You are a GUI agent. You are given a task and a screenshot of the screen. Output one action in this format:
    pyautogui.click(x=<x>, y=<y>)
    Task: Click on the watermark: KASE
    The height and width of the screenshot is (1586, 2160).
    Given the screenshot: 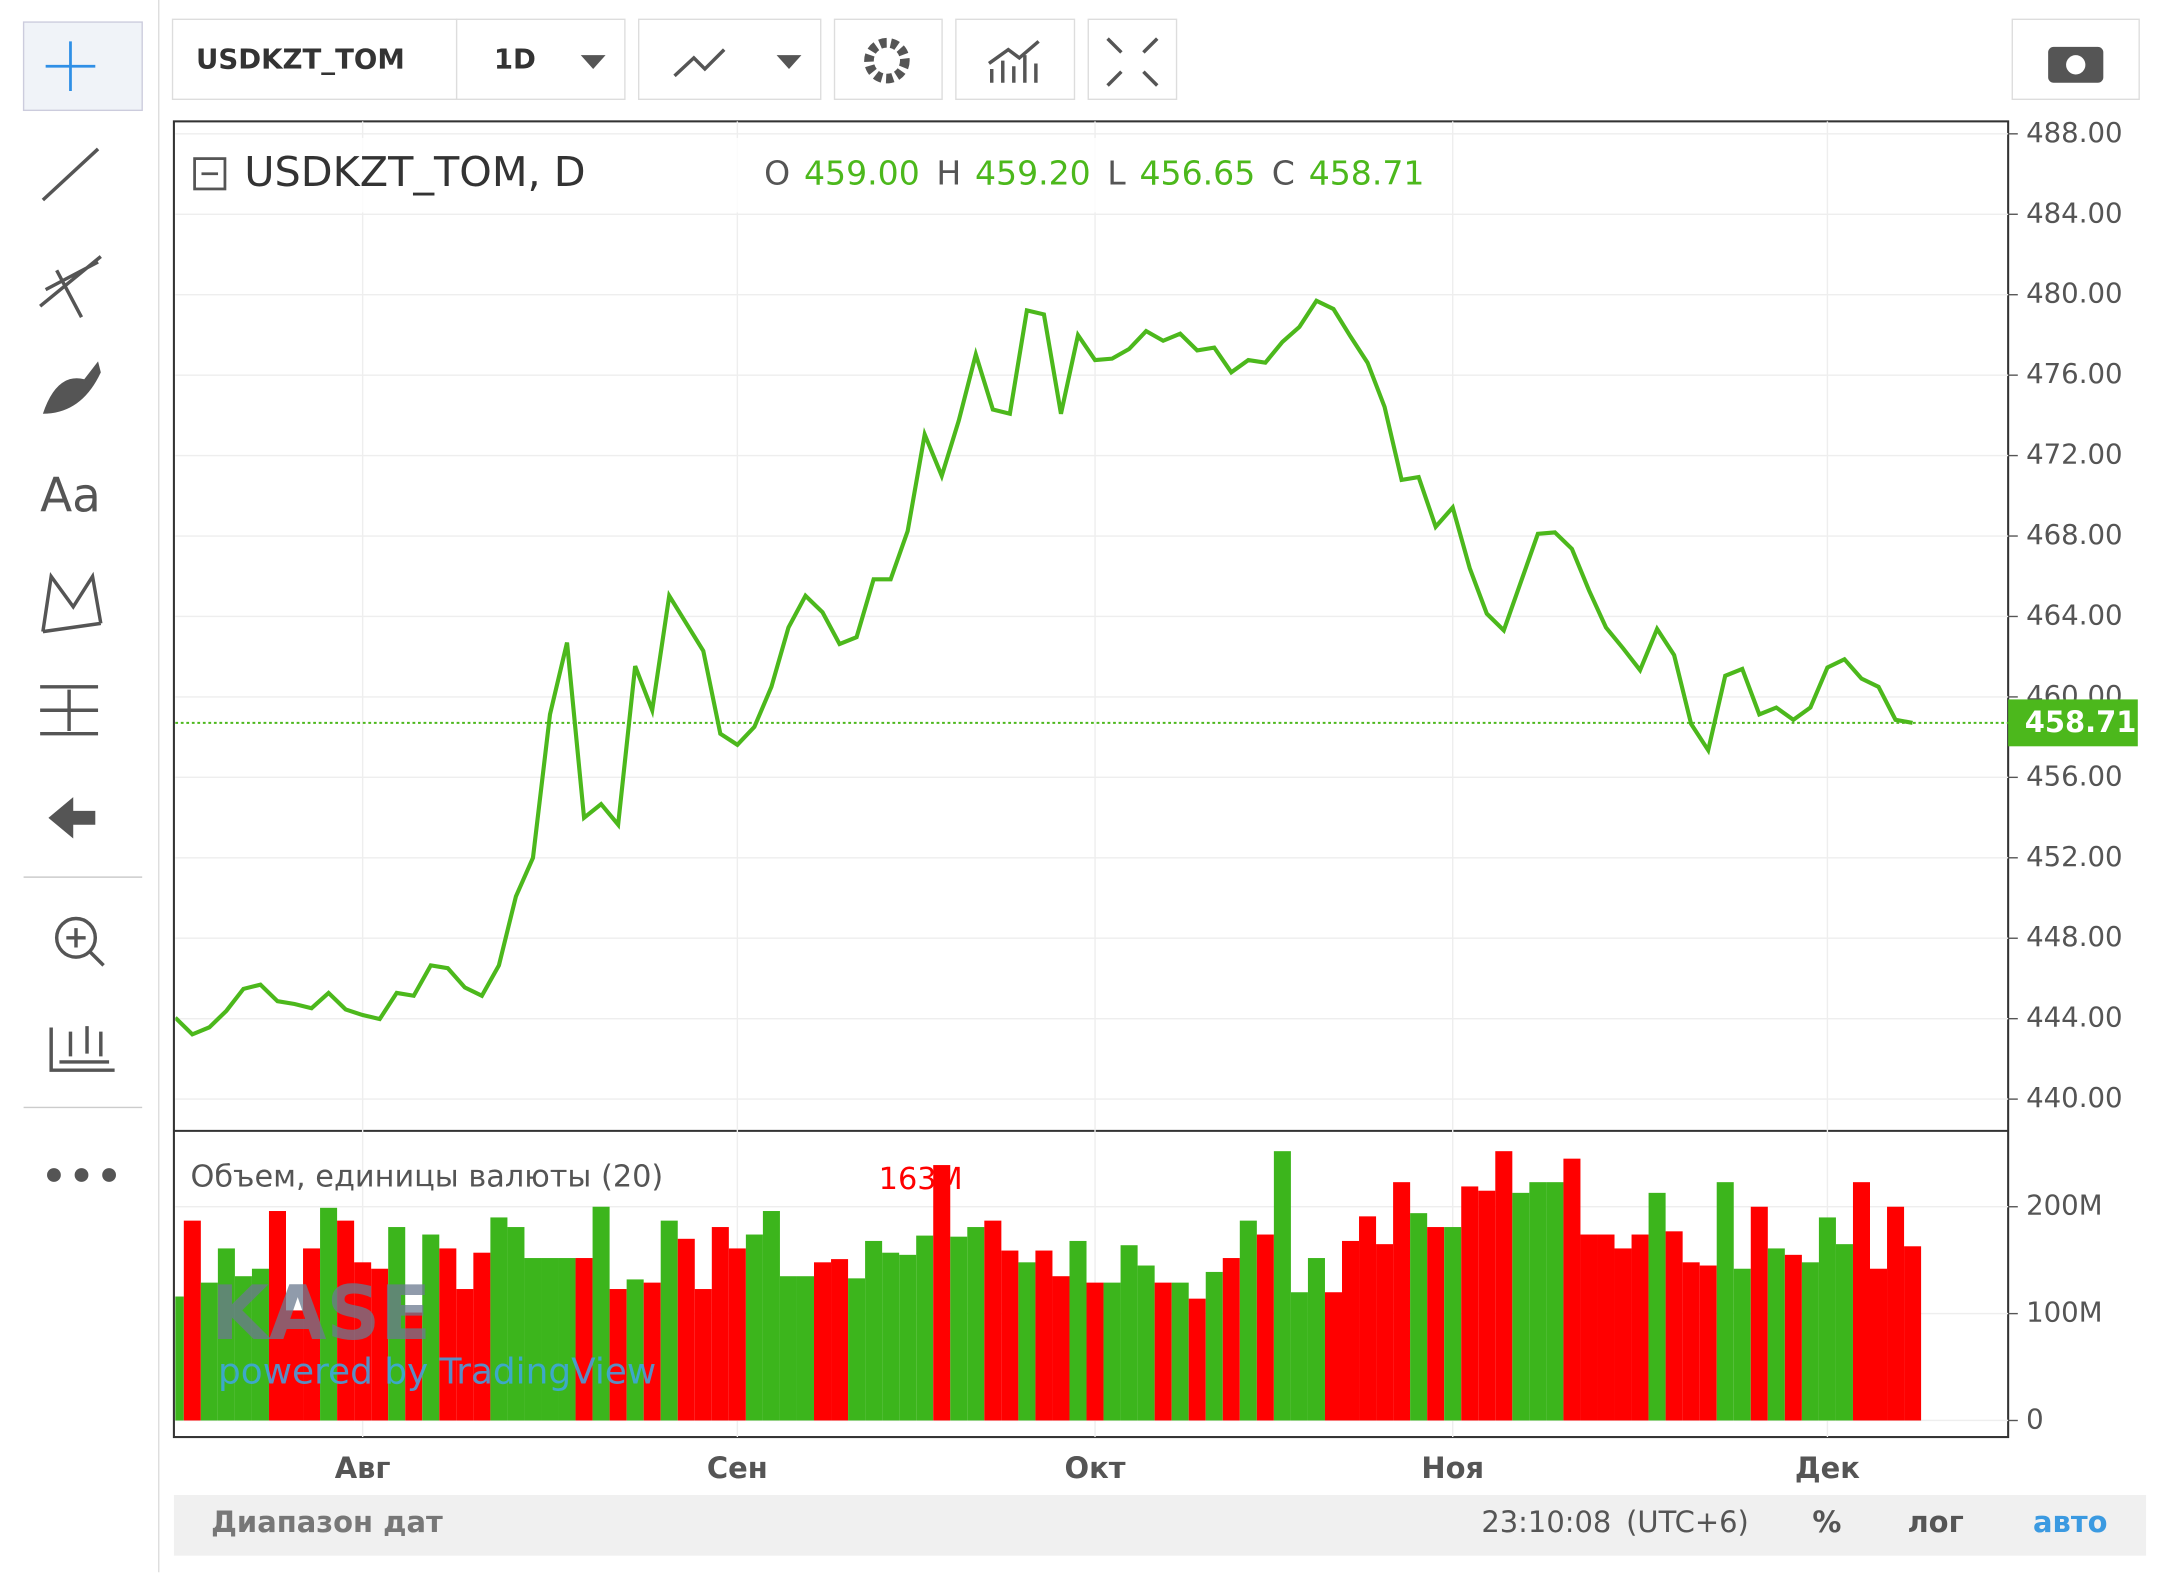 What is the action you would take?
    pyautogui.click(x=321, y=1313)
    